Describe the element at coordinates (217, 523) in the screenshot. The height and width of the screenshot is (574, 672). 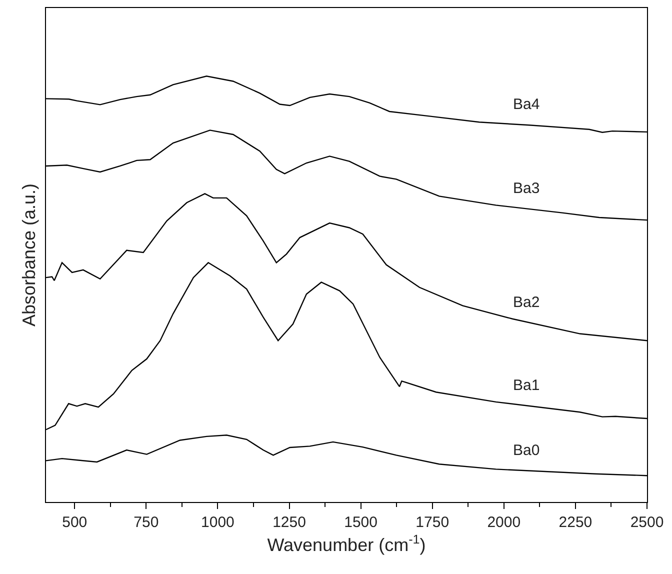
I see `x-tick-label: 1000` at that location.